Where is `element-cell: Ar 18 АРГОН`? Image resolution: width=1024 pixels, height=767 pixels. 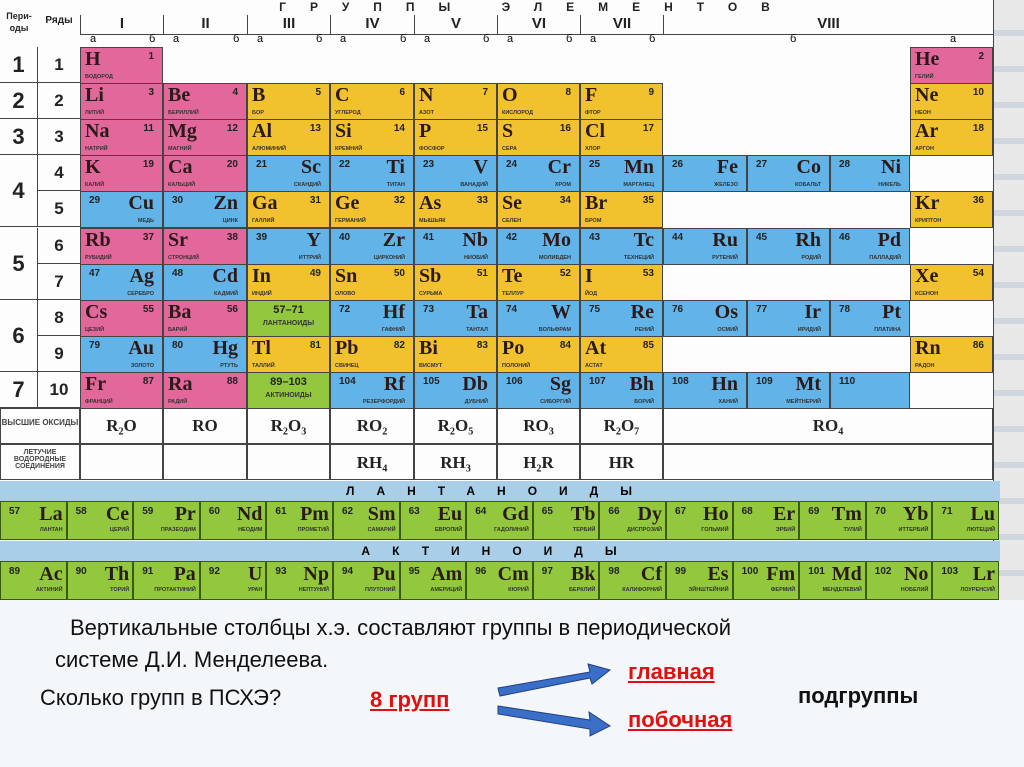 element-cell: Ar 18 АРГОН is located at coordinates (951, 138).